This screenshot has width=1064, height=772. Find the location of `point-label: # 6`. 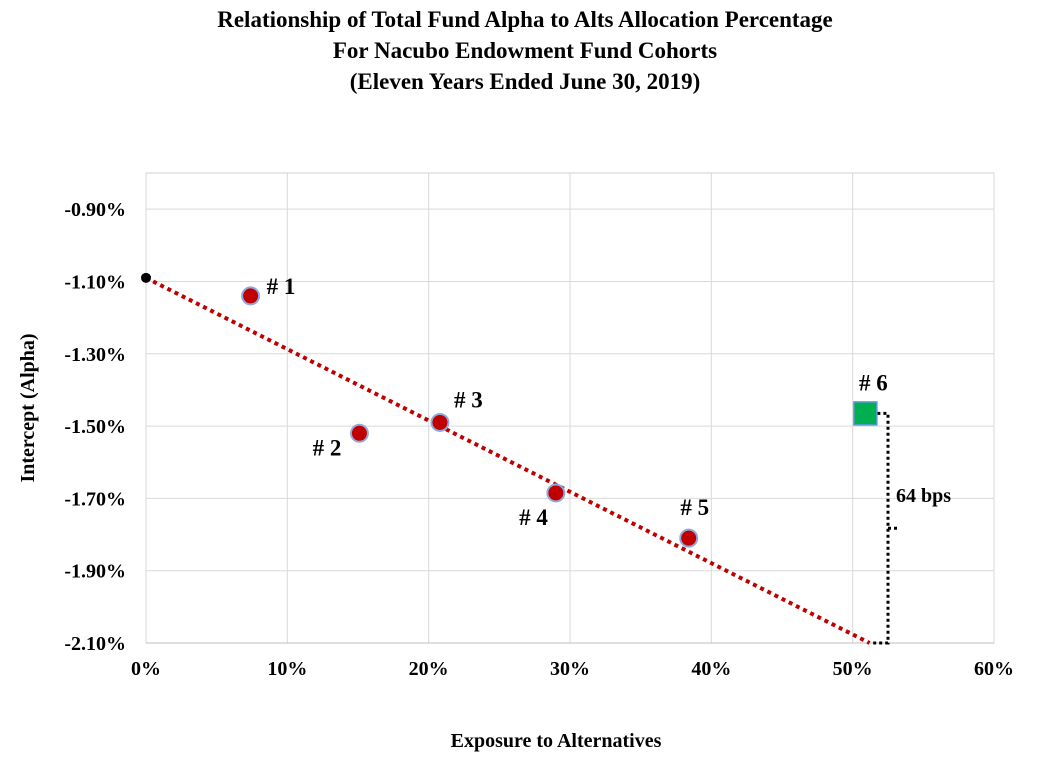

point-label: # 6 is located at coordinates (873, 382).